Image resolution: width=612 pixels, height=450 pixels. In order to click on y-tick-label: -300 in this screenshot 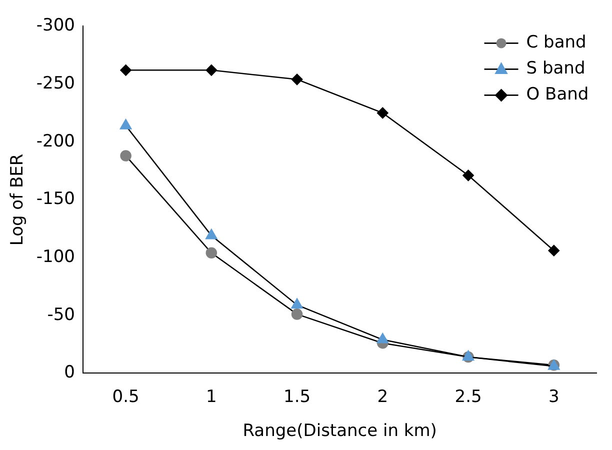, I will do `click(55, 26)`.